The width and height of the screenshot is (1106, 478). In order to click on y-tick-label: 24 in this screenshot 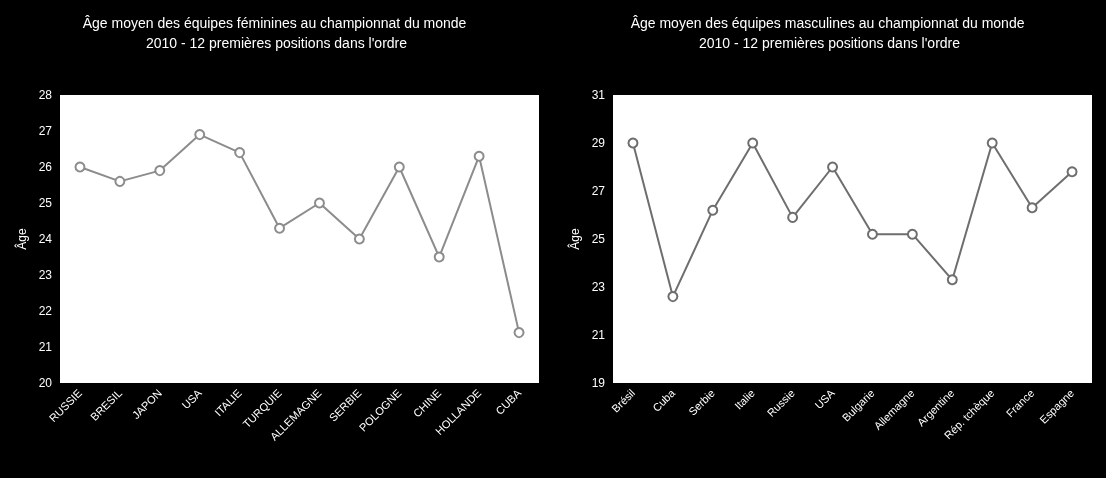, I will do `click(45, 239)`.